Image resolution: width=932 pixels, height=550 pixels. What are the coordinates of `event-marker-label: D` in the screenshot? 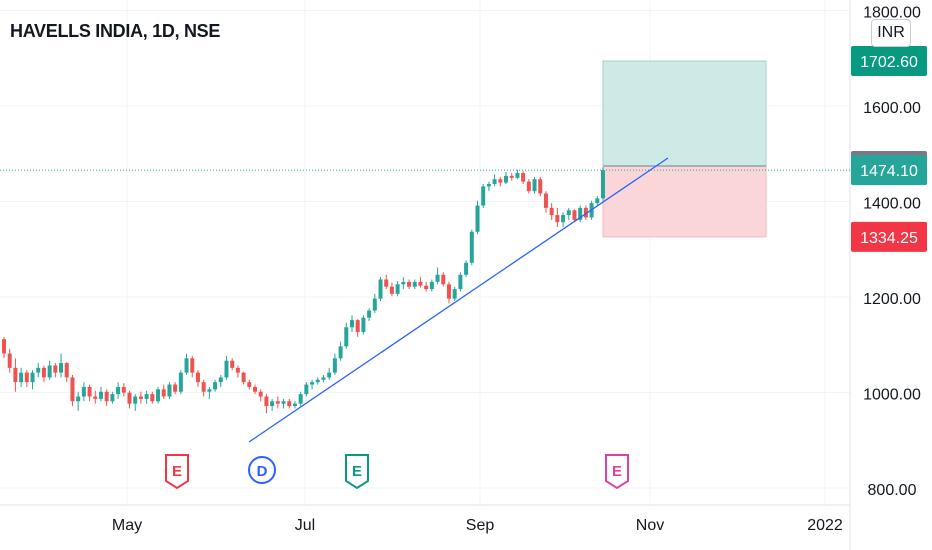 It's located at (262, 471).